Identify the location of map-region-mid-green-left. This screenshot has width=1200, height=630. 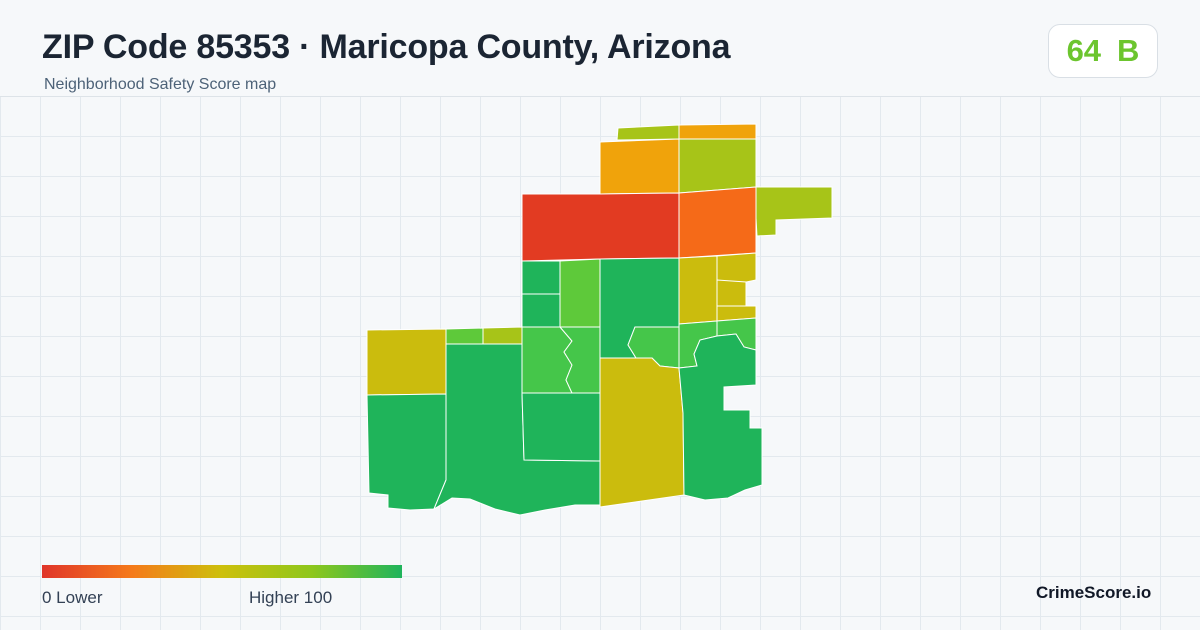
(547, 360).